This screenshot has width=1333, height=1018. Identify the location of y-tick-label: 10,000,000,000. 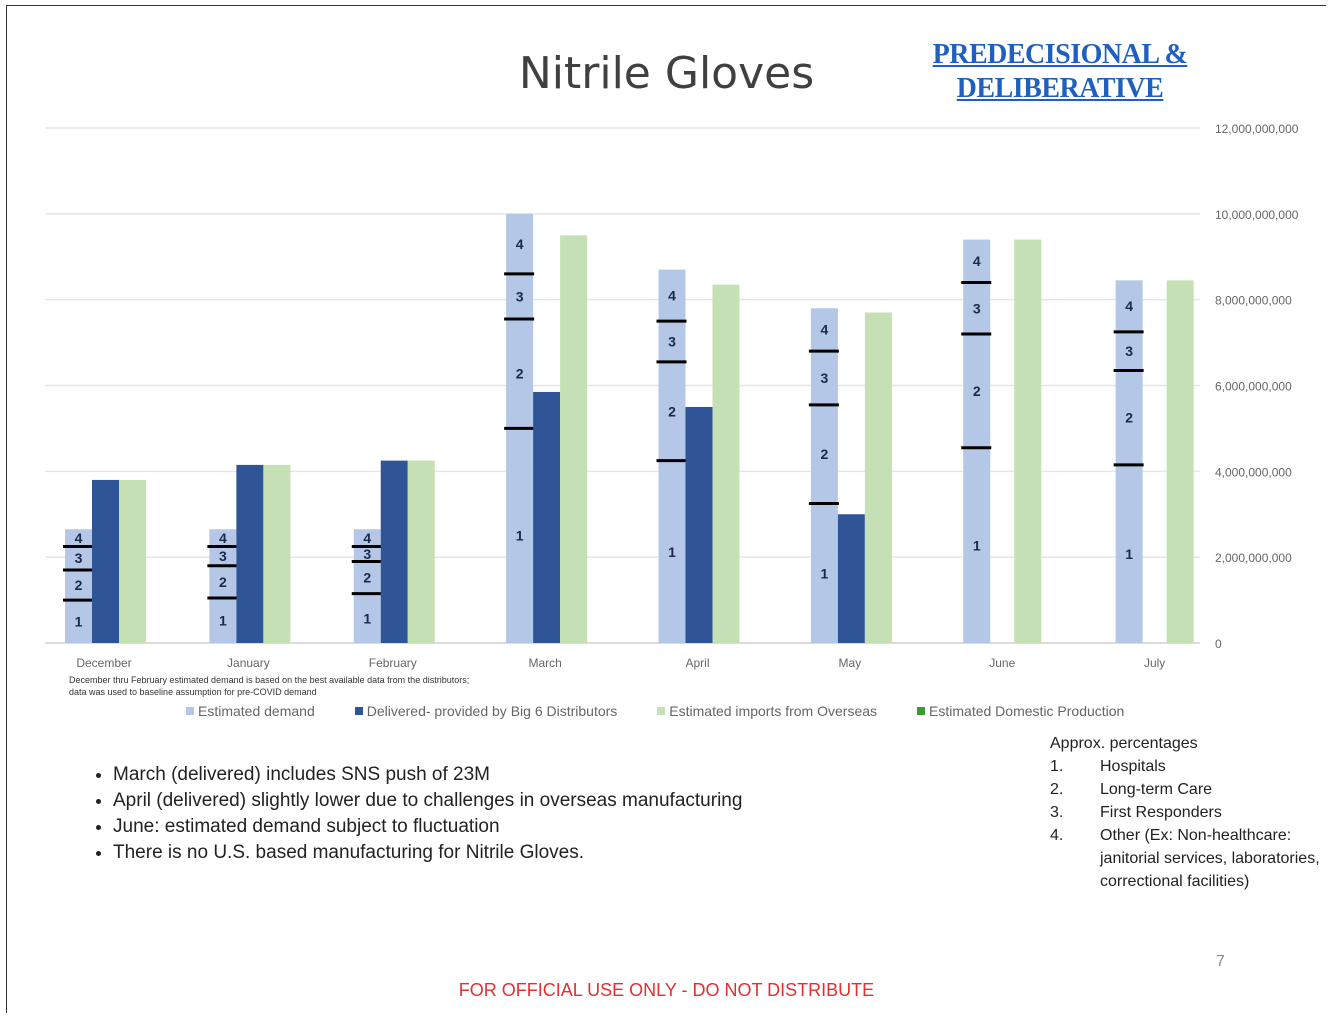
(1257, 215).